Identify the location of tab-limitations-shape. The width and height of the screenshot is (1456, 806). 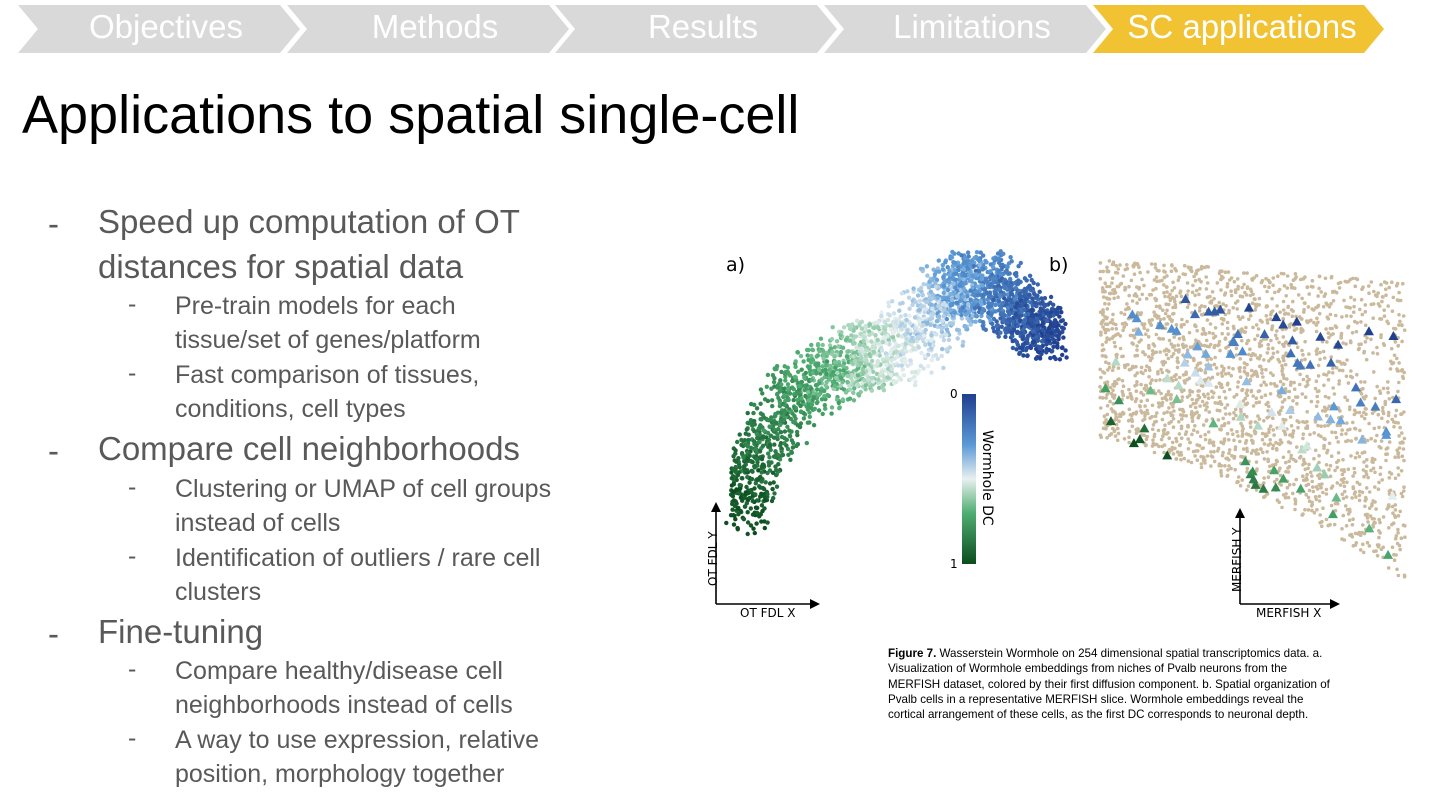
(965, 29).